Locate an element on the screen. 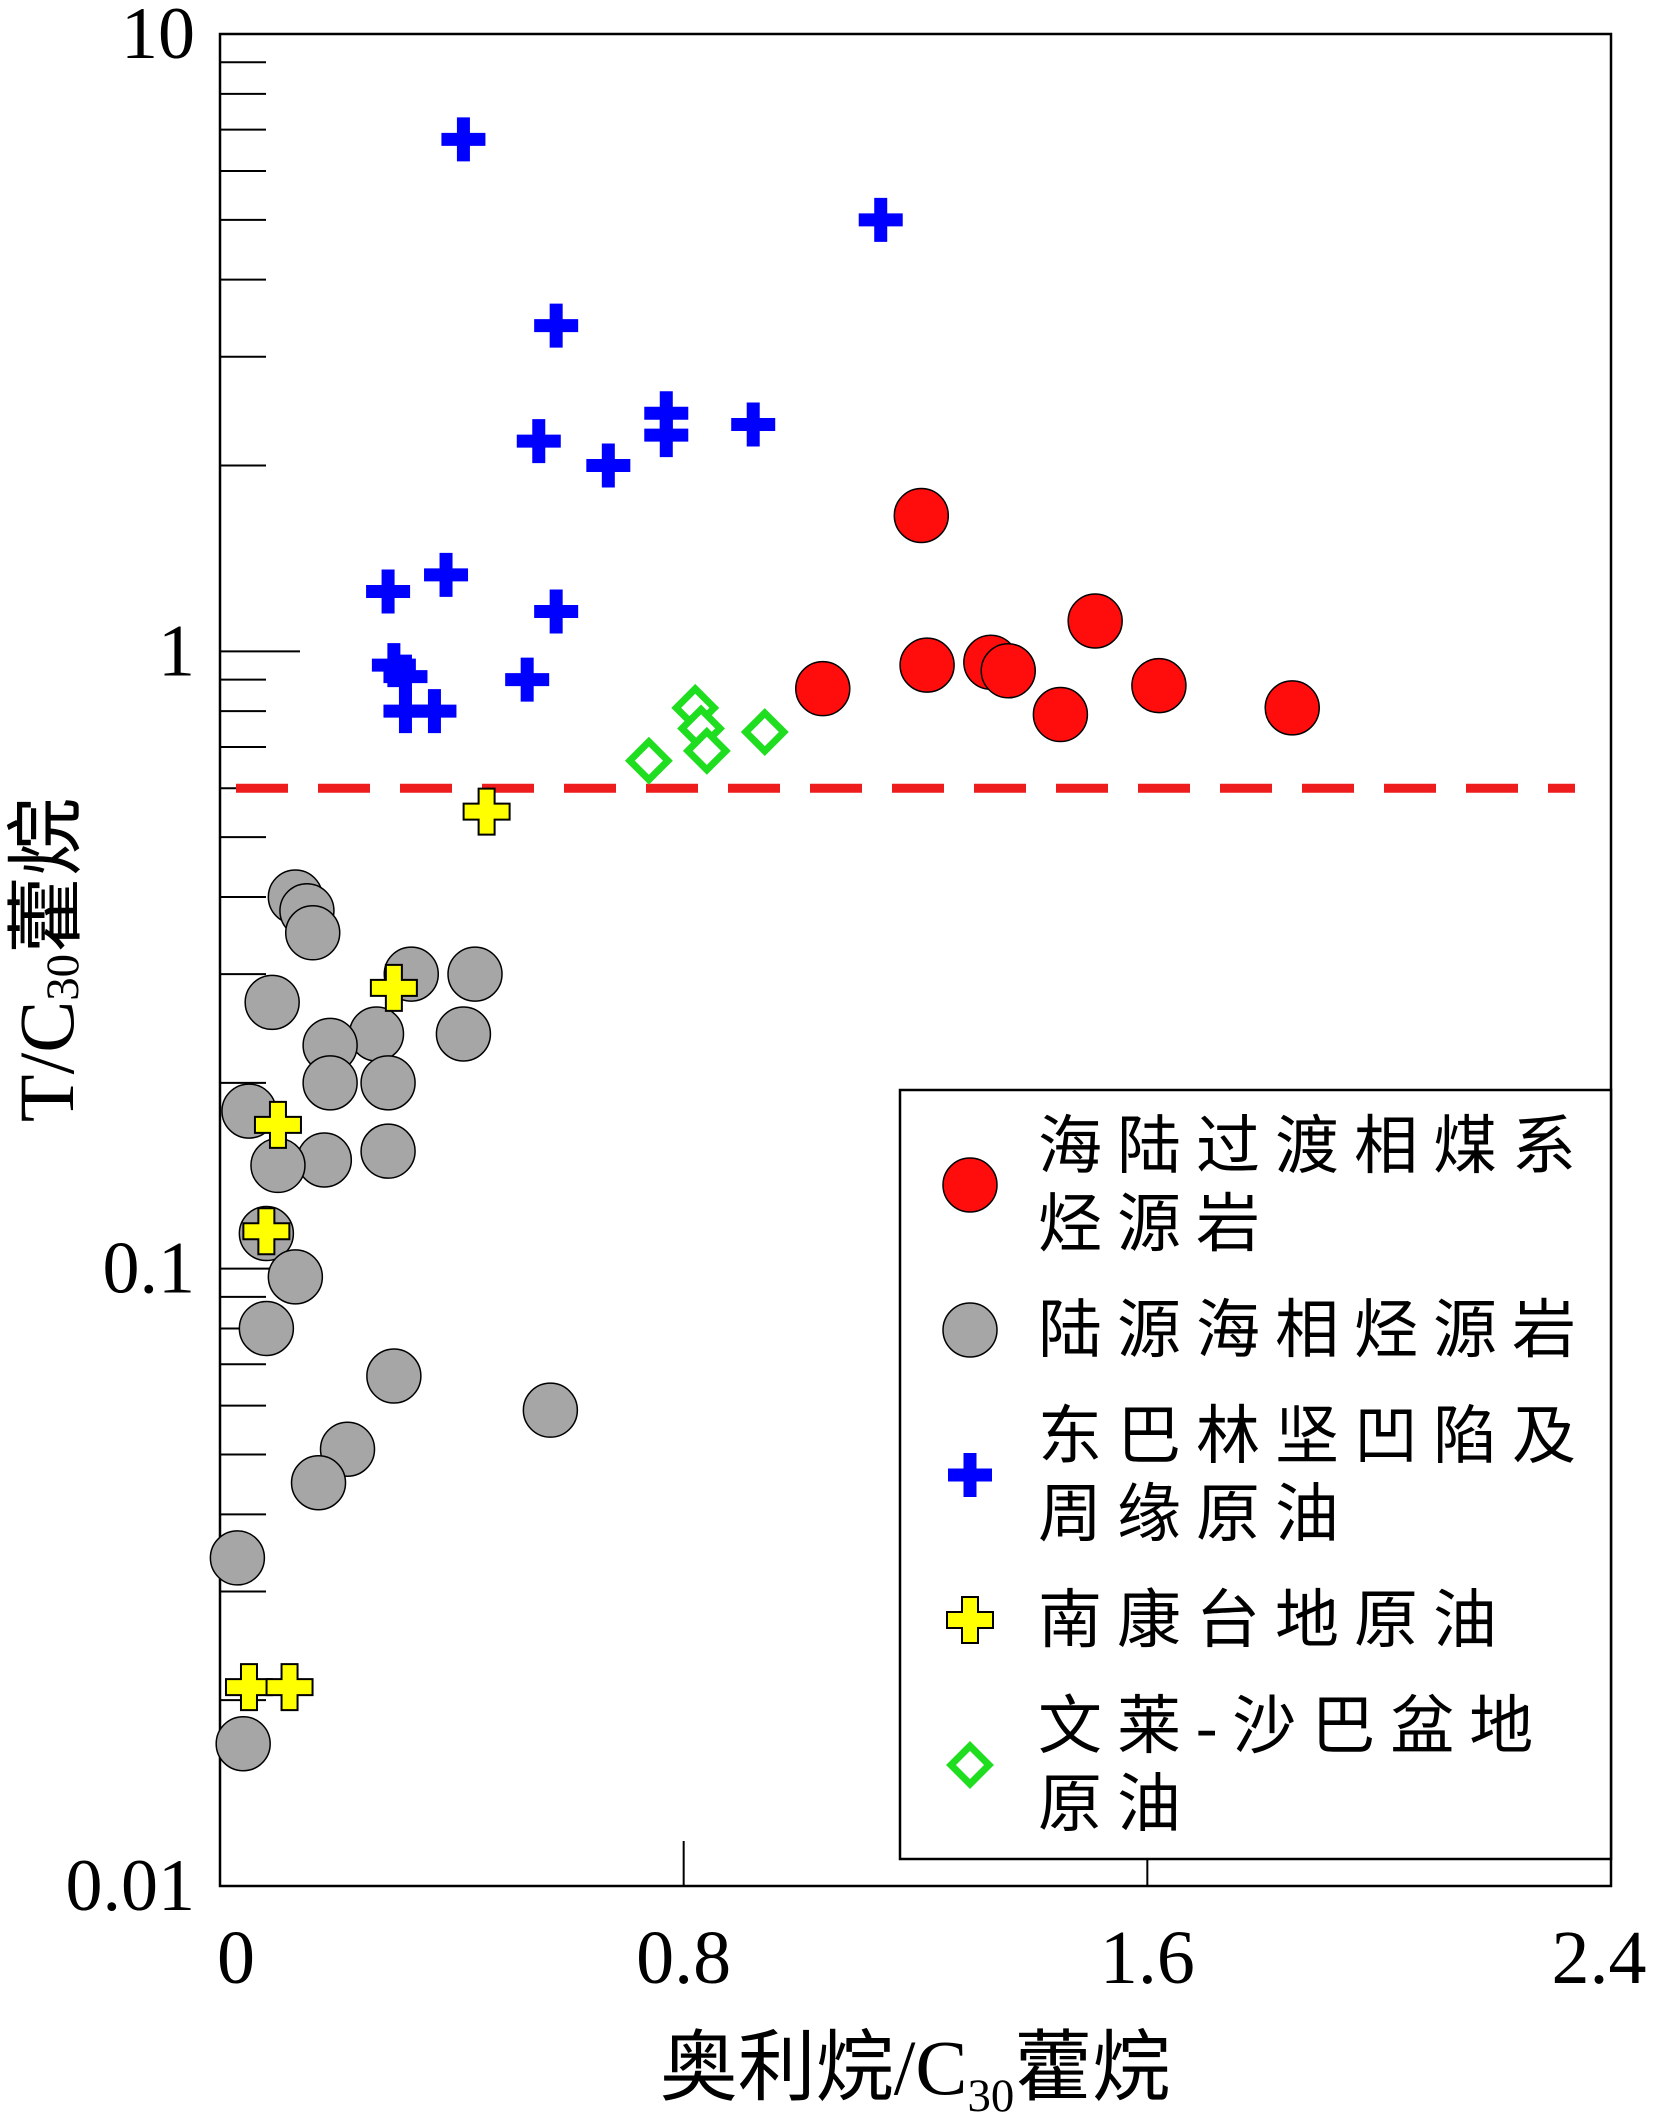 The height and width of the screenshot is (2120, 1654). y-tick-label: 1 is located at coordinates (176, 651).